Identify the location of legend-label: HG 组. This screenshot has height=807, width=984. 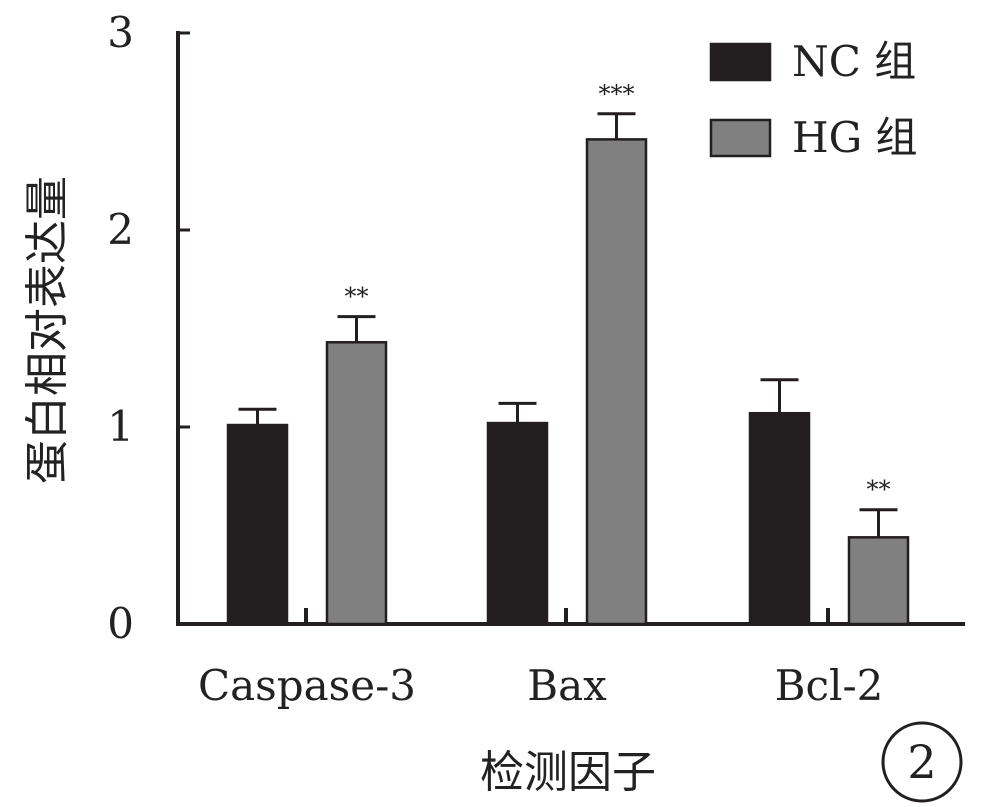
(855, 137).